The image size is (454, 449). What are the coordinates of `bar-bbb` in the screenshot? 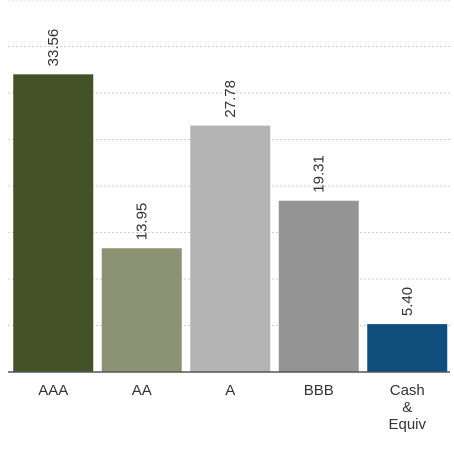 It's located at (318, 286).